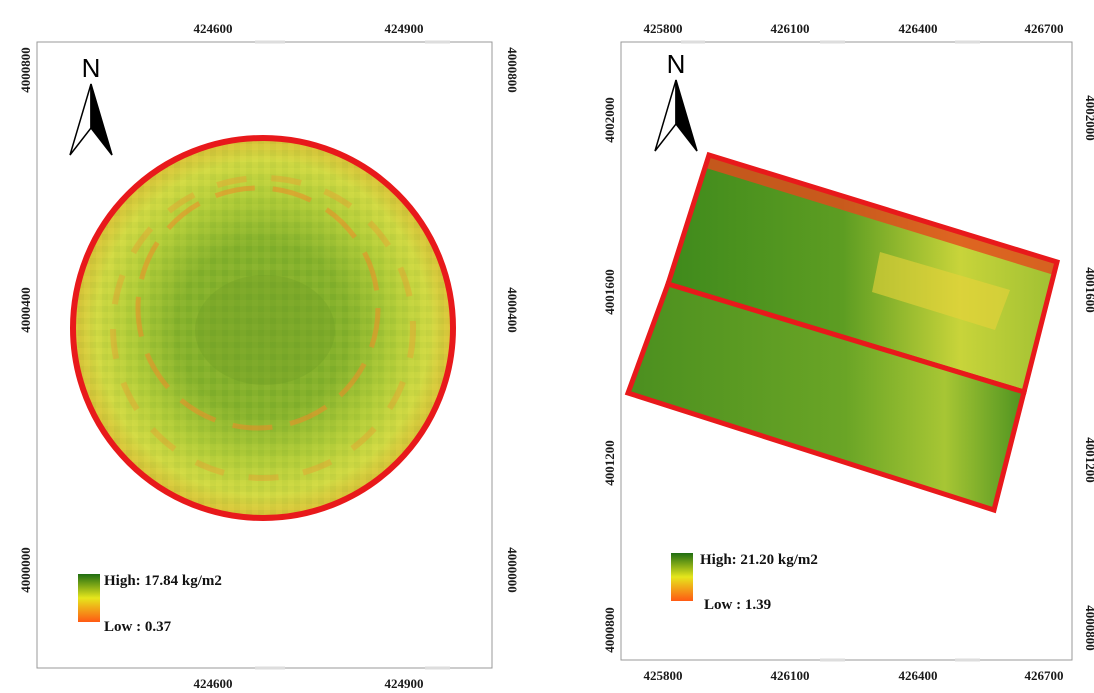  What do you see at coordinates (150, 604) in the screenshot?
I see `left-legend: High: 17.84 kg/m2 Low : 0.37` at bounding box center [150, 604].